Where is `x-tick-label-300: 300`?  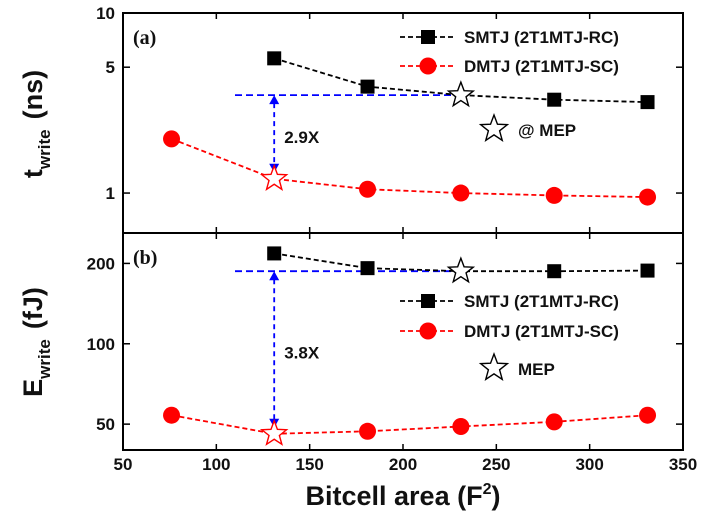
x-tick-label-300: 300 is located at coordinates (589, 464).